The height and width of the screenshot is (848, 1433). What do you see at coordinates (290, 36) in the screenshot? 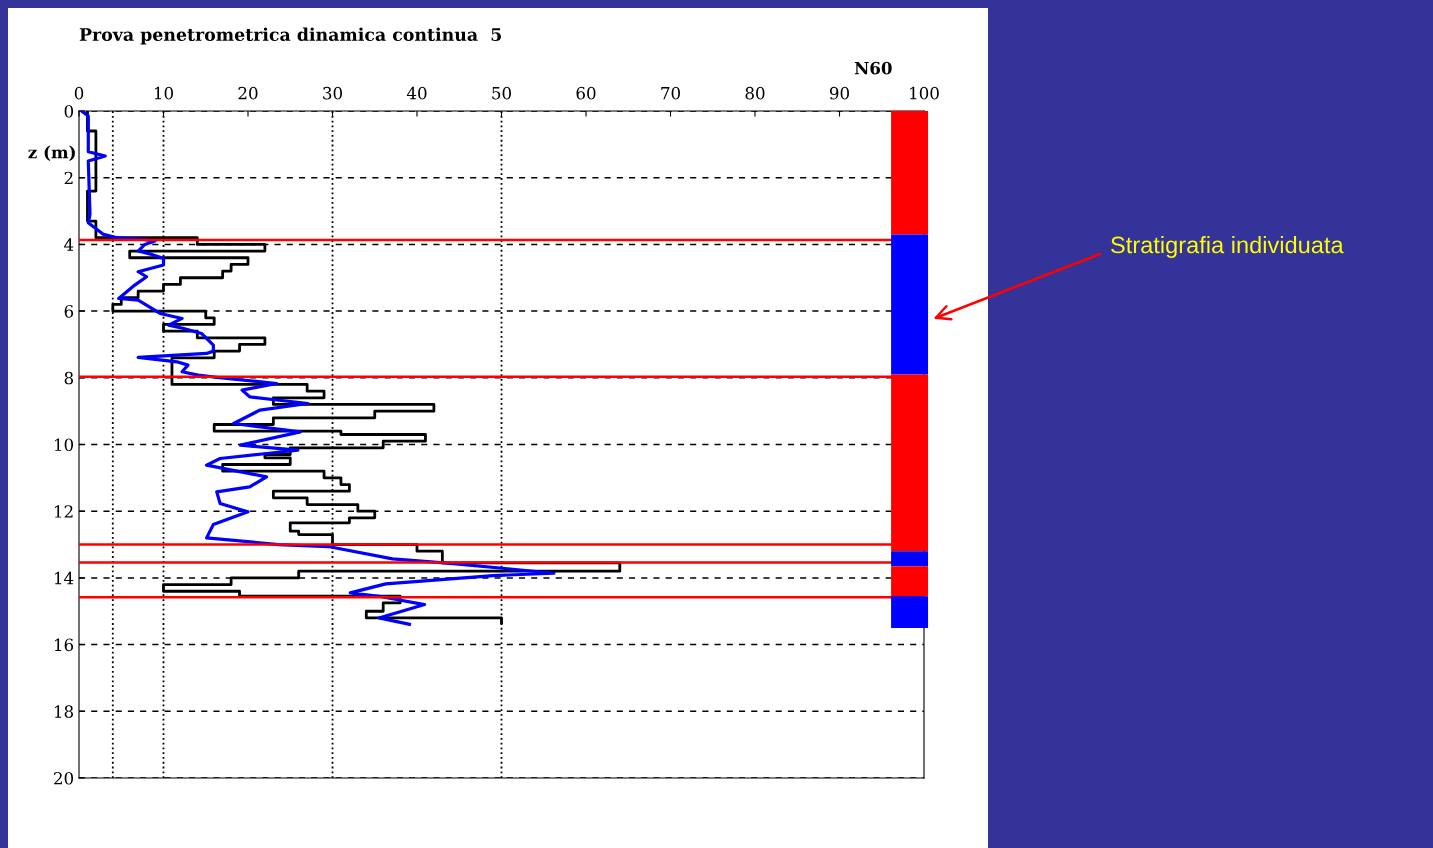
I see `chart-title: Prova penetrometrica dinamica continua 5` at bounding box center [290, 36].